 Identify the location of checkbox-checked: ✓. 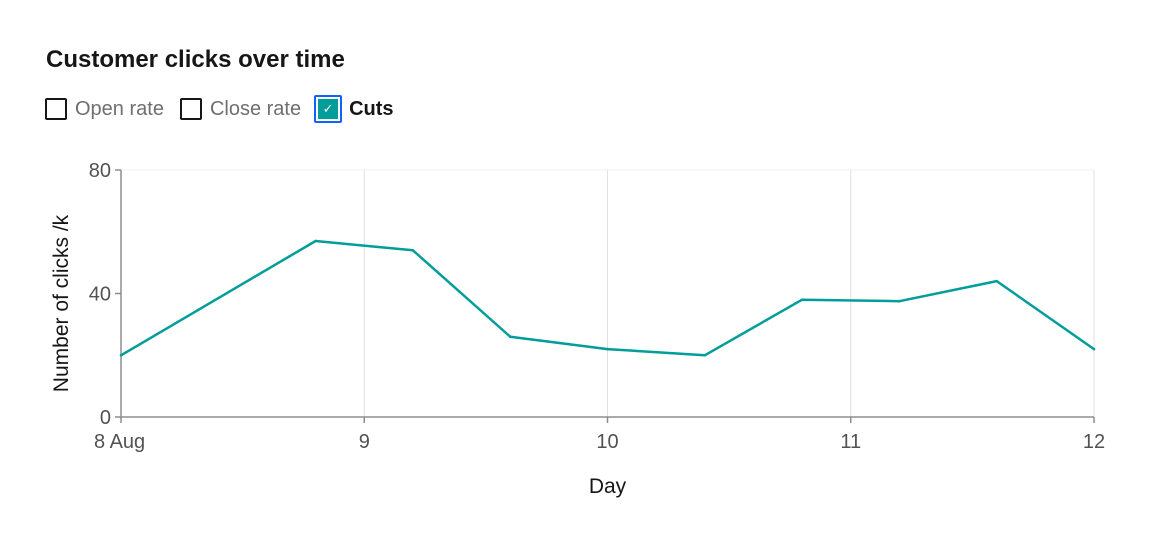
(328, 109).